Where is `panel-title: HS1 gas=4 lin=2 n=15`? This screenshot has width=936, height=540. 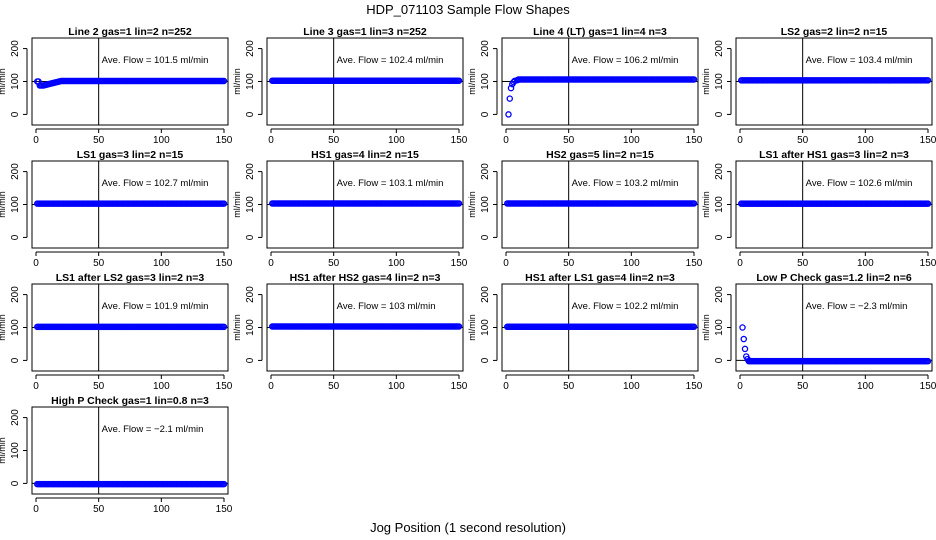 panel-title: HS1 gas=4 lin=2 n=15 is located at coordinates (365, 155).